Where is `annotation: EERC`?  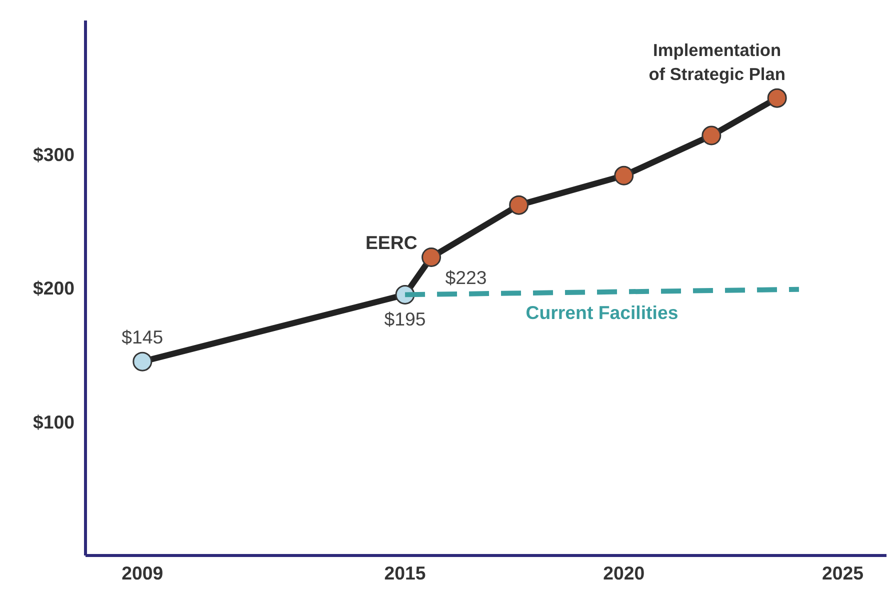
annotation: EERC is located at coordinates (391, 243).